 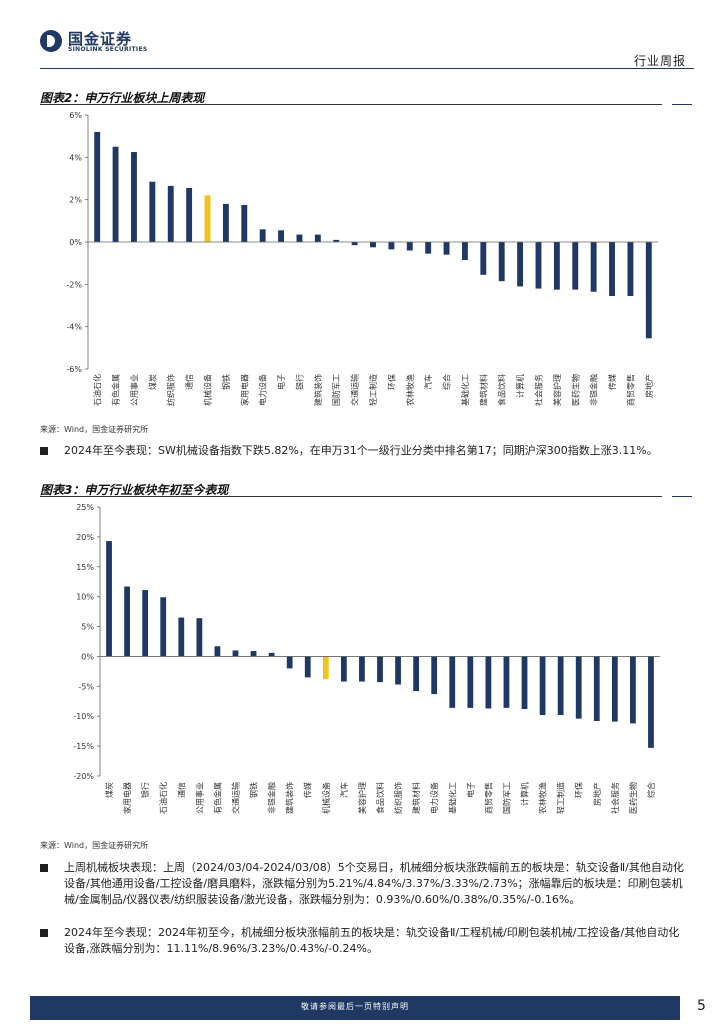 I want to click on x-tick-label: 综合, so click(x=651, y=790).